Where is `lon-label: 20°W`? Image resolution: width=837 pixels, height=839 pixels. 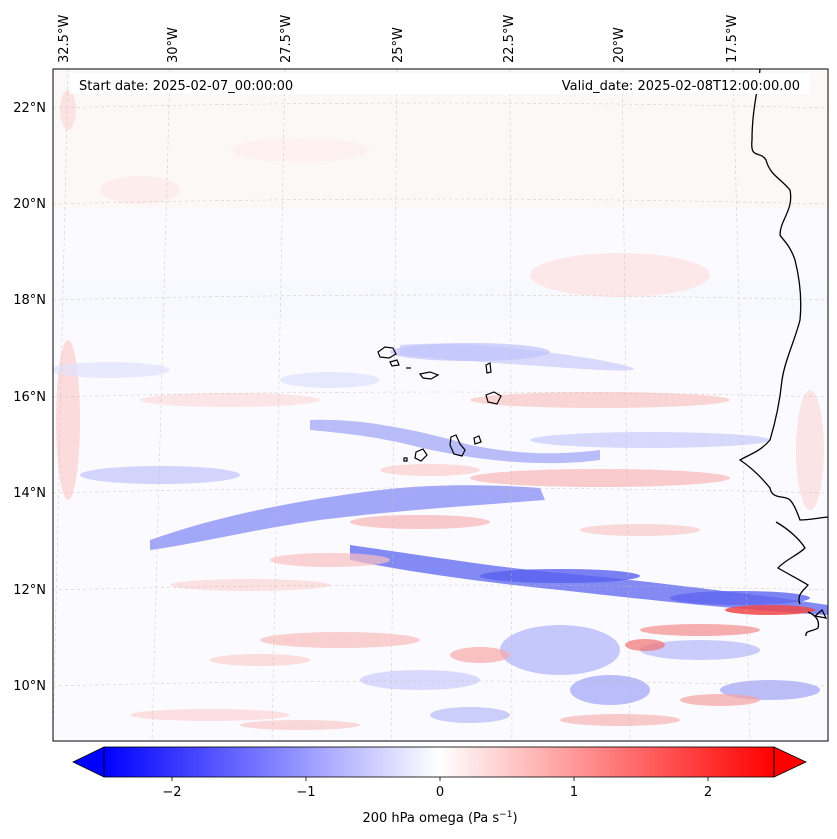 lon-label: 20°W is located at coordinates (619, 45).